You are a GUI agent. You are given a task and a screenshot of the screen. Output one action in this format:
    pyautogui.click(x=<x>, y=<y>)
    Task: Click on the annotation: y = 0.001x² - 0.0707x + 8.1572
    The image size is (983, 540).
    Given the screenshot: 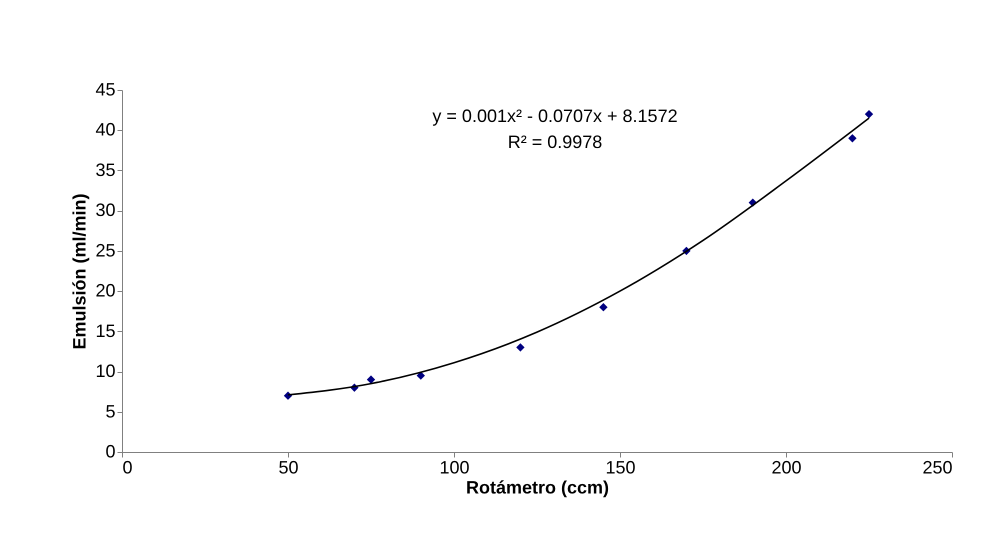 What is the action you would take?
    pyautogui.click(x=555, y=116)
    